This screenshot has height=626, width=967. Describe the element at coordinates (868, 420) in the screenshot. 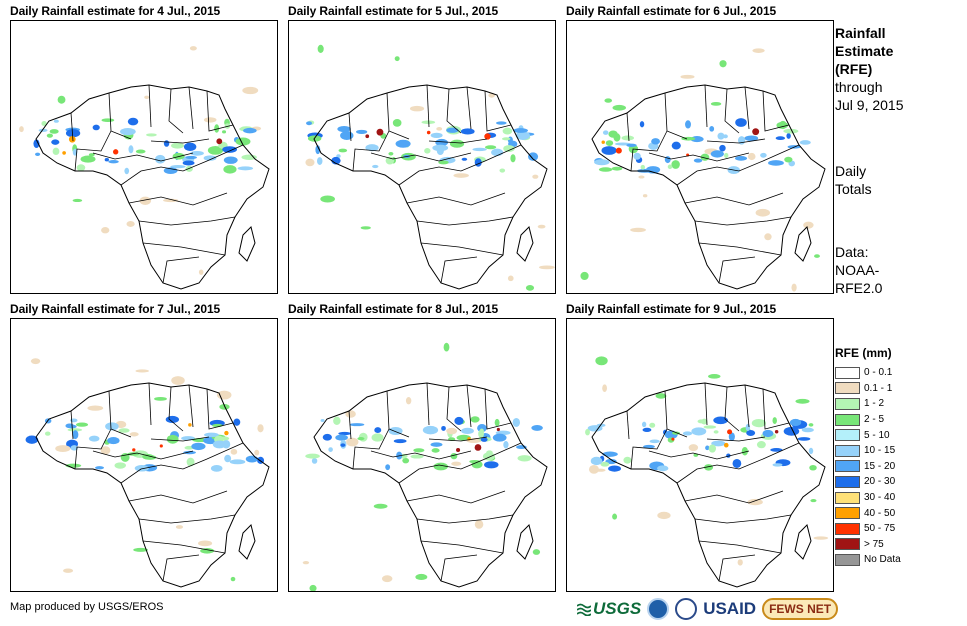

I see `legend-item: 2 - 5` at that location.